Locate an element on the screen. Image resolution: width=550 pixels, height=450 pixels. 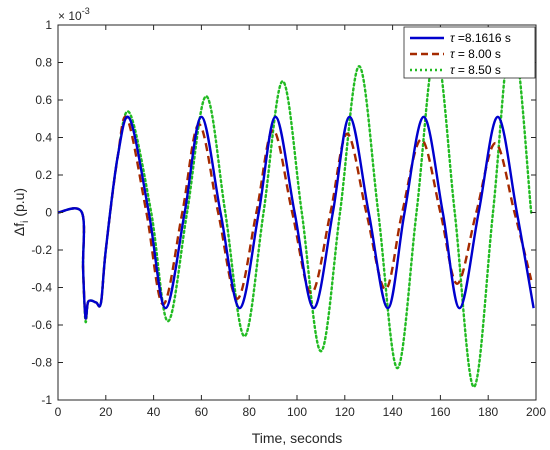
x-tick-label: 20 is located at coordinates (106, 412).